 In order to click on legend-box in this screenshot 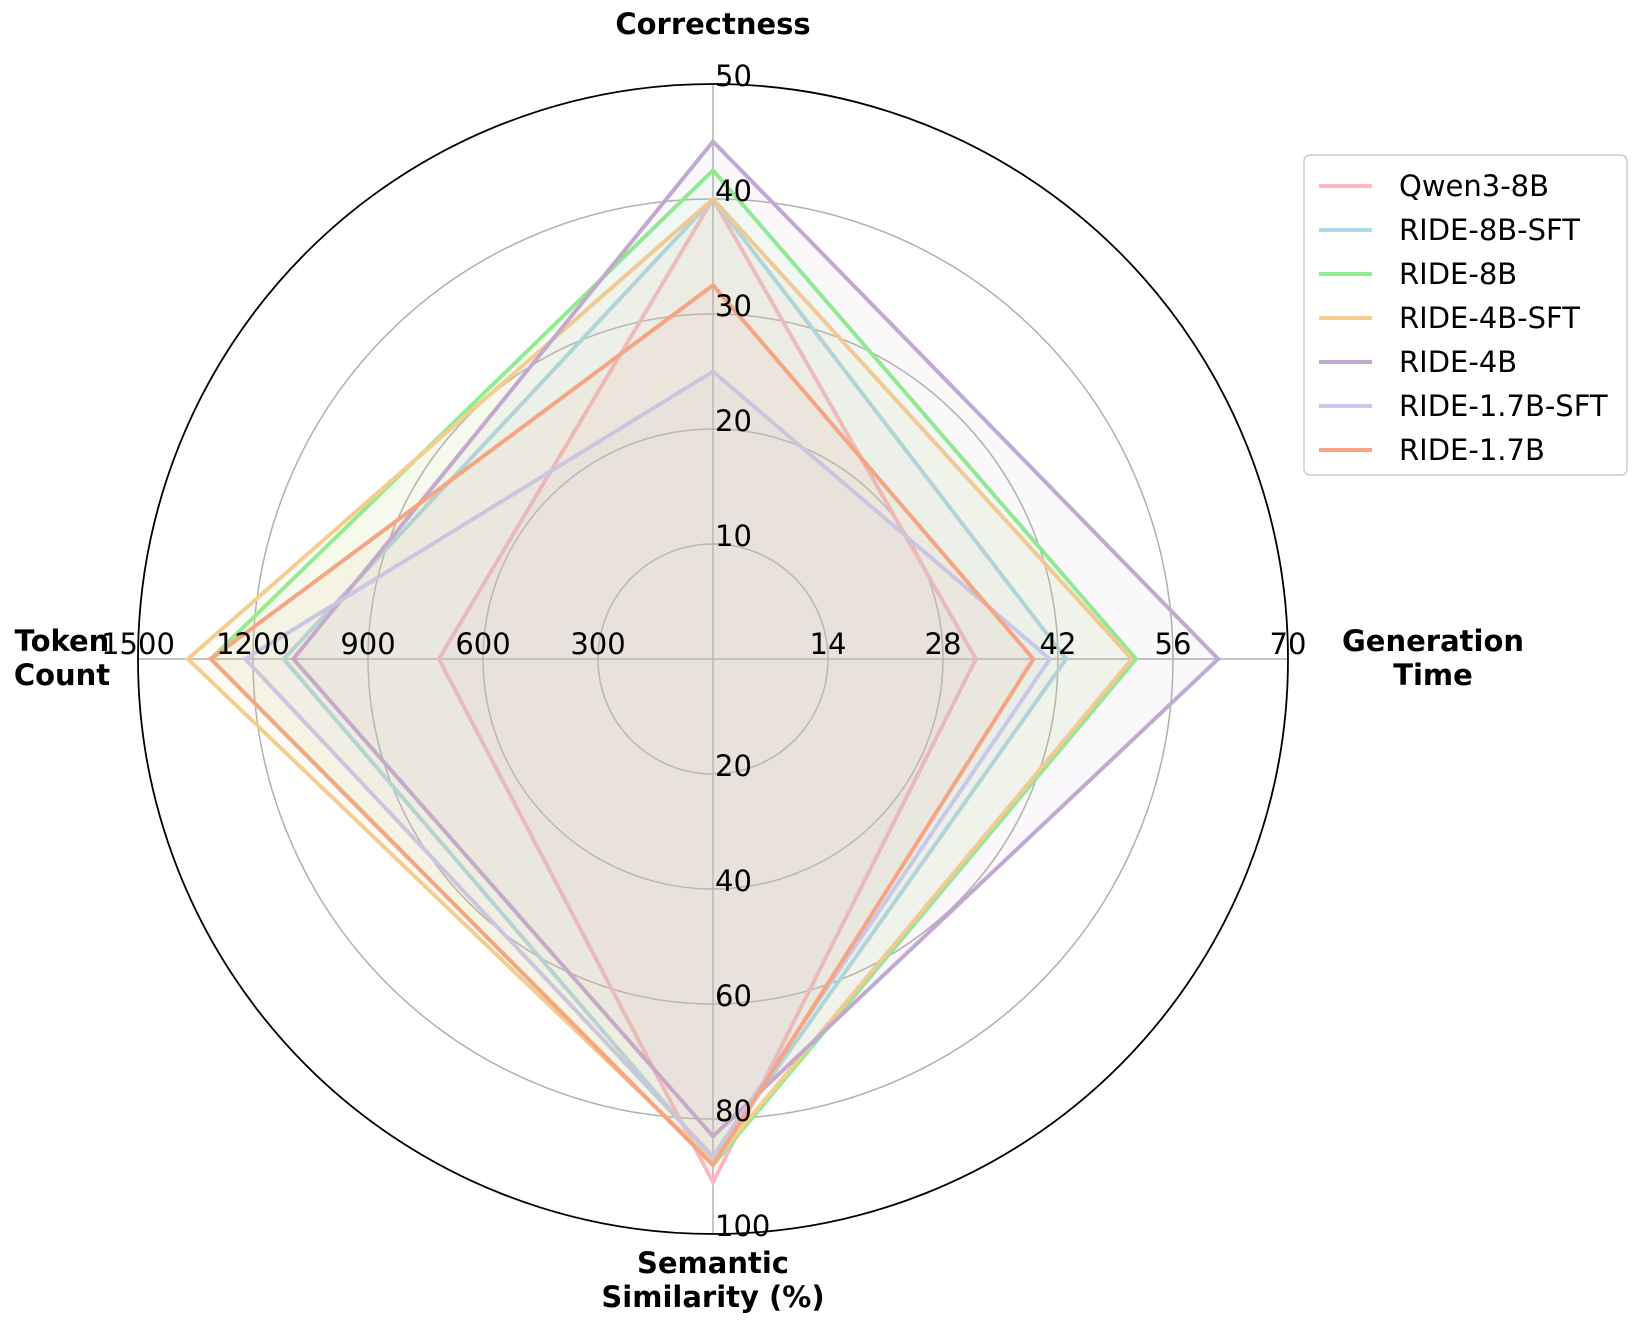, I will do `click(1465, 315)`.